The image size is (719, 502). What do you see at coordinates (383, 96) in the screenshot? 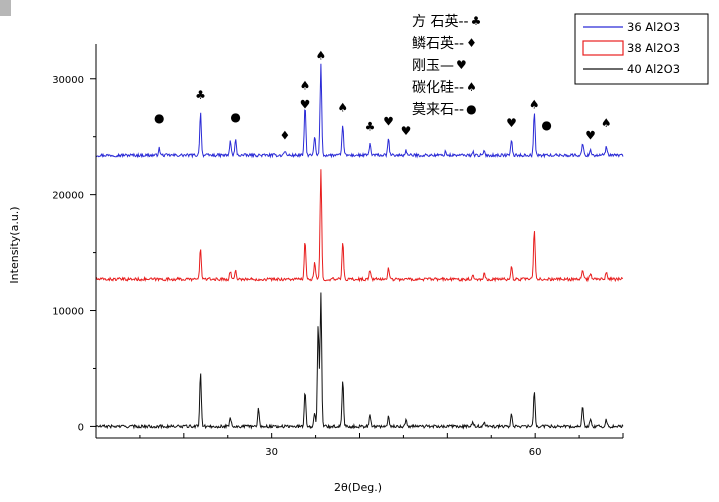
I see `peak-annotations: ●♣●♦♠♥♠♠♣ ♥♥♥♠●♥♠` at bounding box center [383, 96].